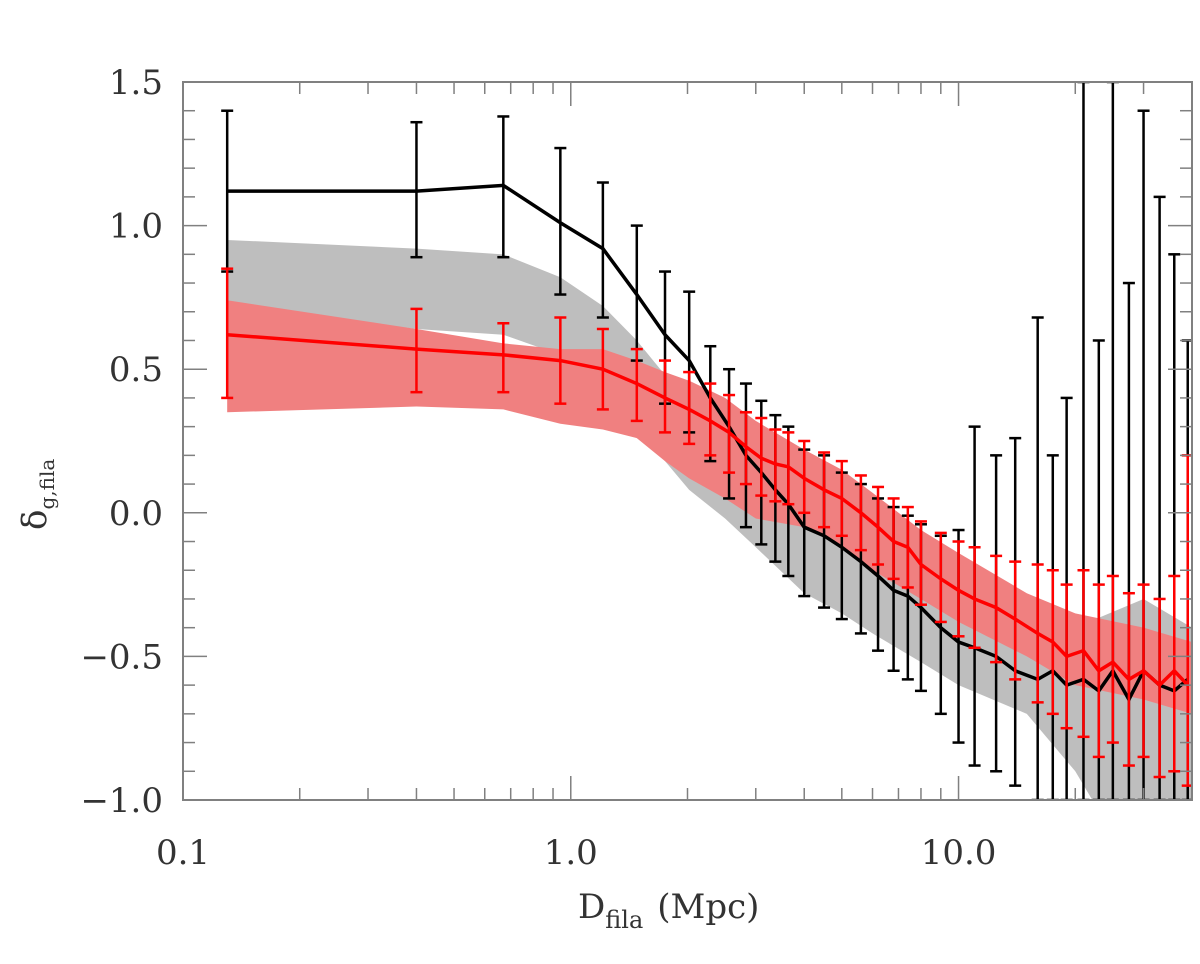 Image resolution: width=1200 pixels, height=964 pixels. Describe the element at coordinates (571, 853) in the screenshot. I see `x-tick-label: 1.0` at that location.